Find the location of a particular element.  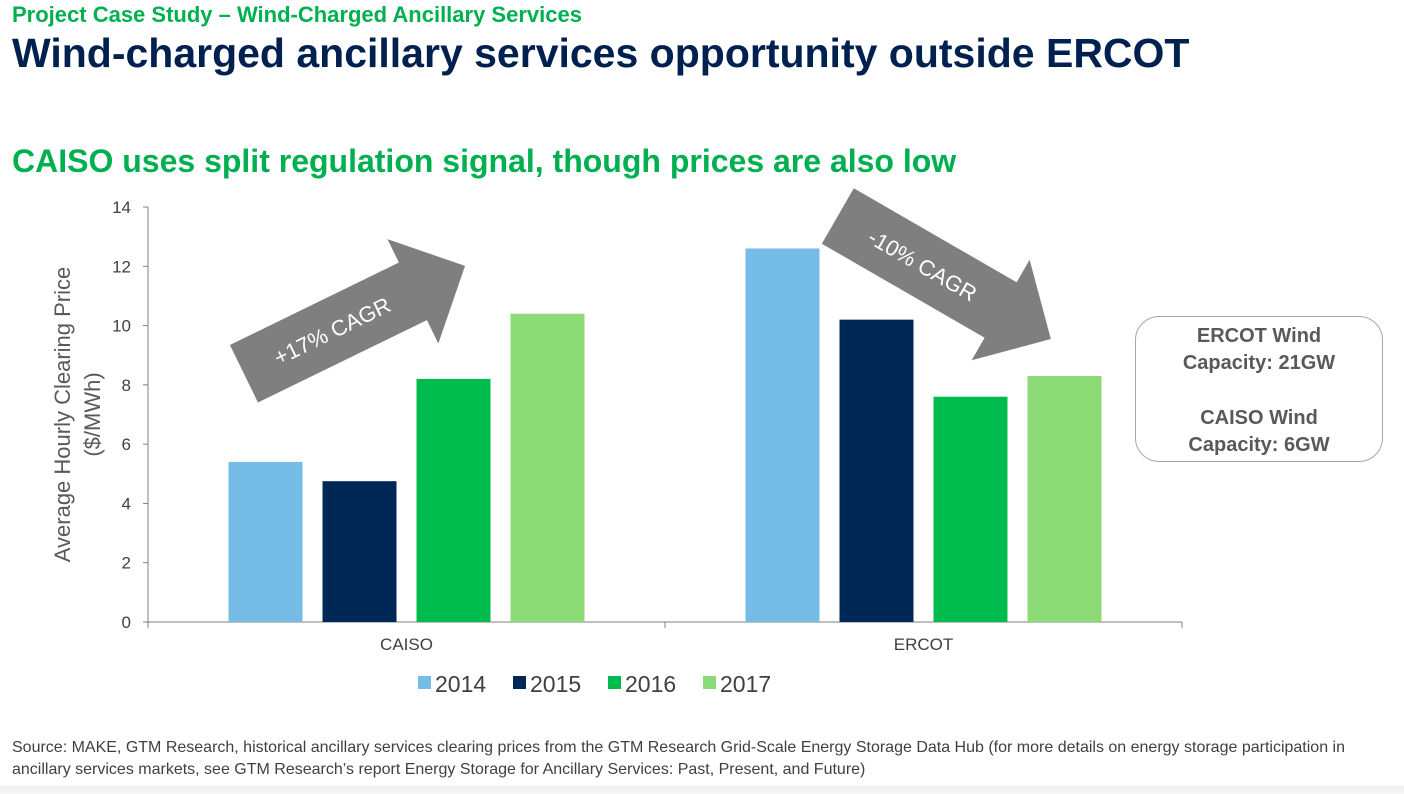

bar-caiso-2017 is located at coordinates (547, 467).